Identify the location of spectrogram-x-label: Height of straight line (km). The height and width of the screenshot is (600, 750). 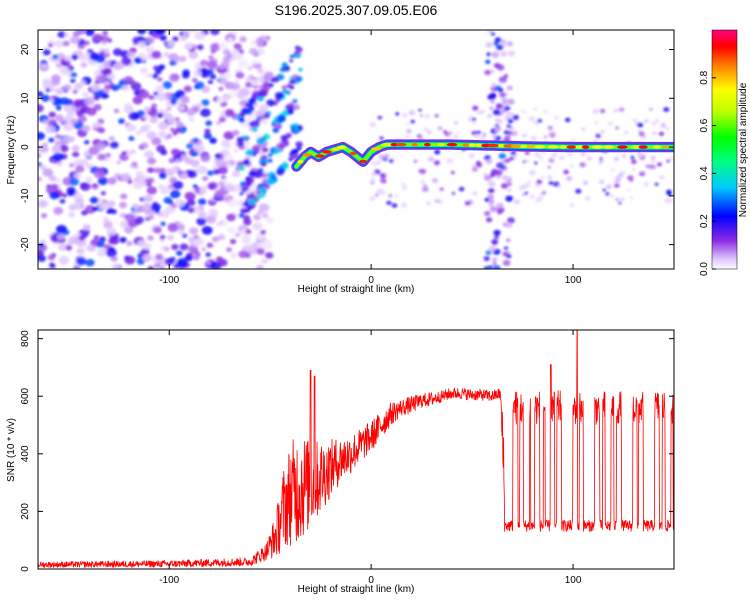
(356, 289).